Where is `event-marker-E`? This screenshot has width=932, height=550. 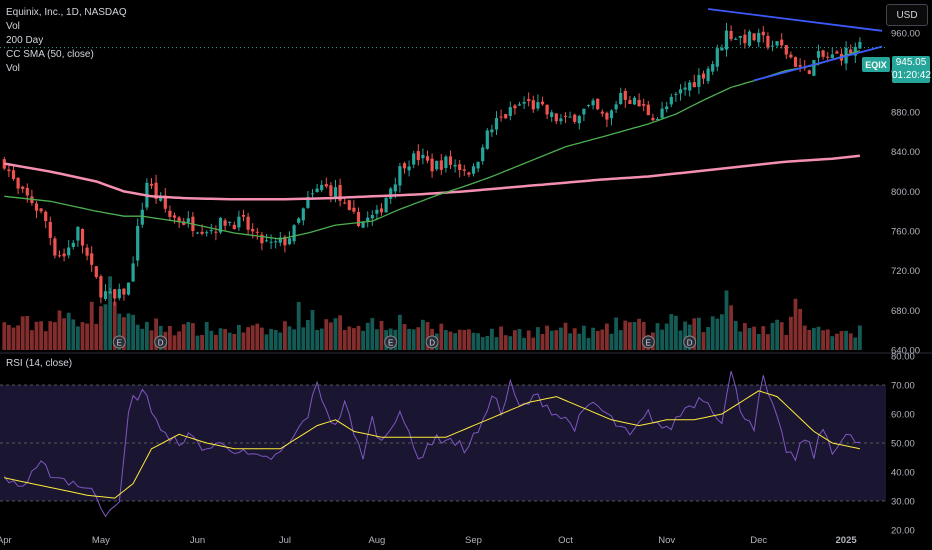 event-marker-E is located at coordinates (391, 342).